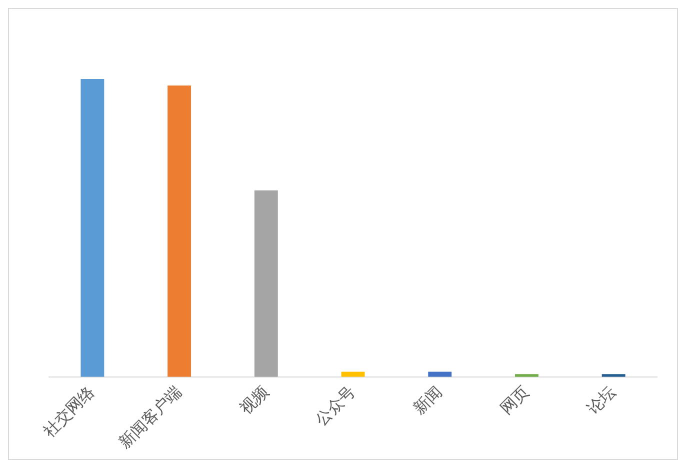 The width and height of the screenshot is (688, 473). Describe the element at coordinates (335, 406) in the screenshot. I see `x-tick-label: 公众号` at that location.